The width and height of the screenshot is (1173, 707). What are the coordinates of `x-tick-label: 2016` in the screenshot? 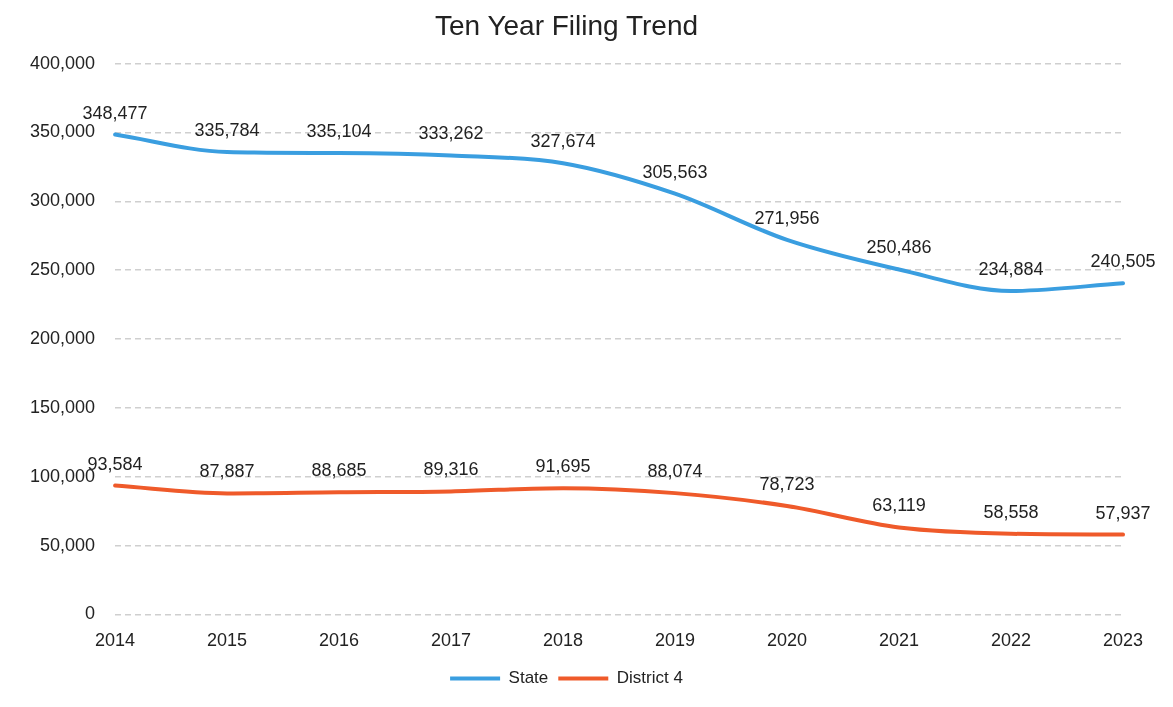 It's located at (339, 640).